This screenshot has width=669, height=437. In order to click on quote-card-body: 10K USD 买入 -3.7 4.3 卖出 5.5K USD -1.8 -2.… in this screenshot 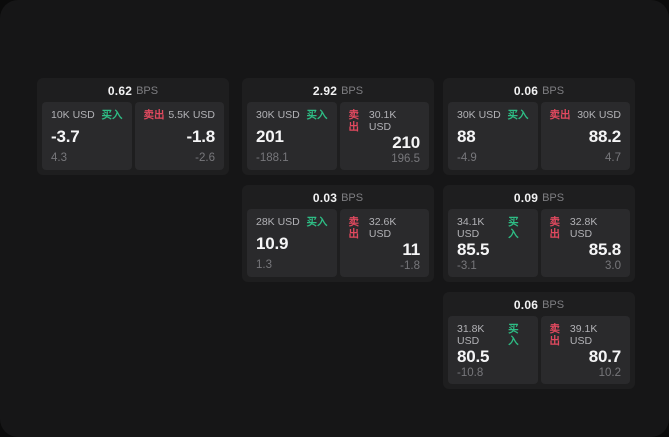, I will do `click(133, 138)`.